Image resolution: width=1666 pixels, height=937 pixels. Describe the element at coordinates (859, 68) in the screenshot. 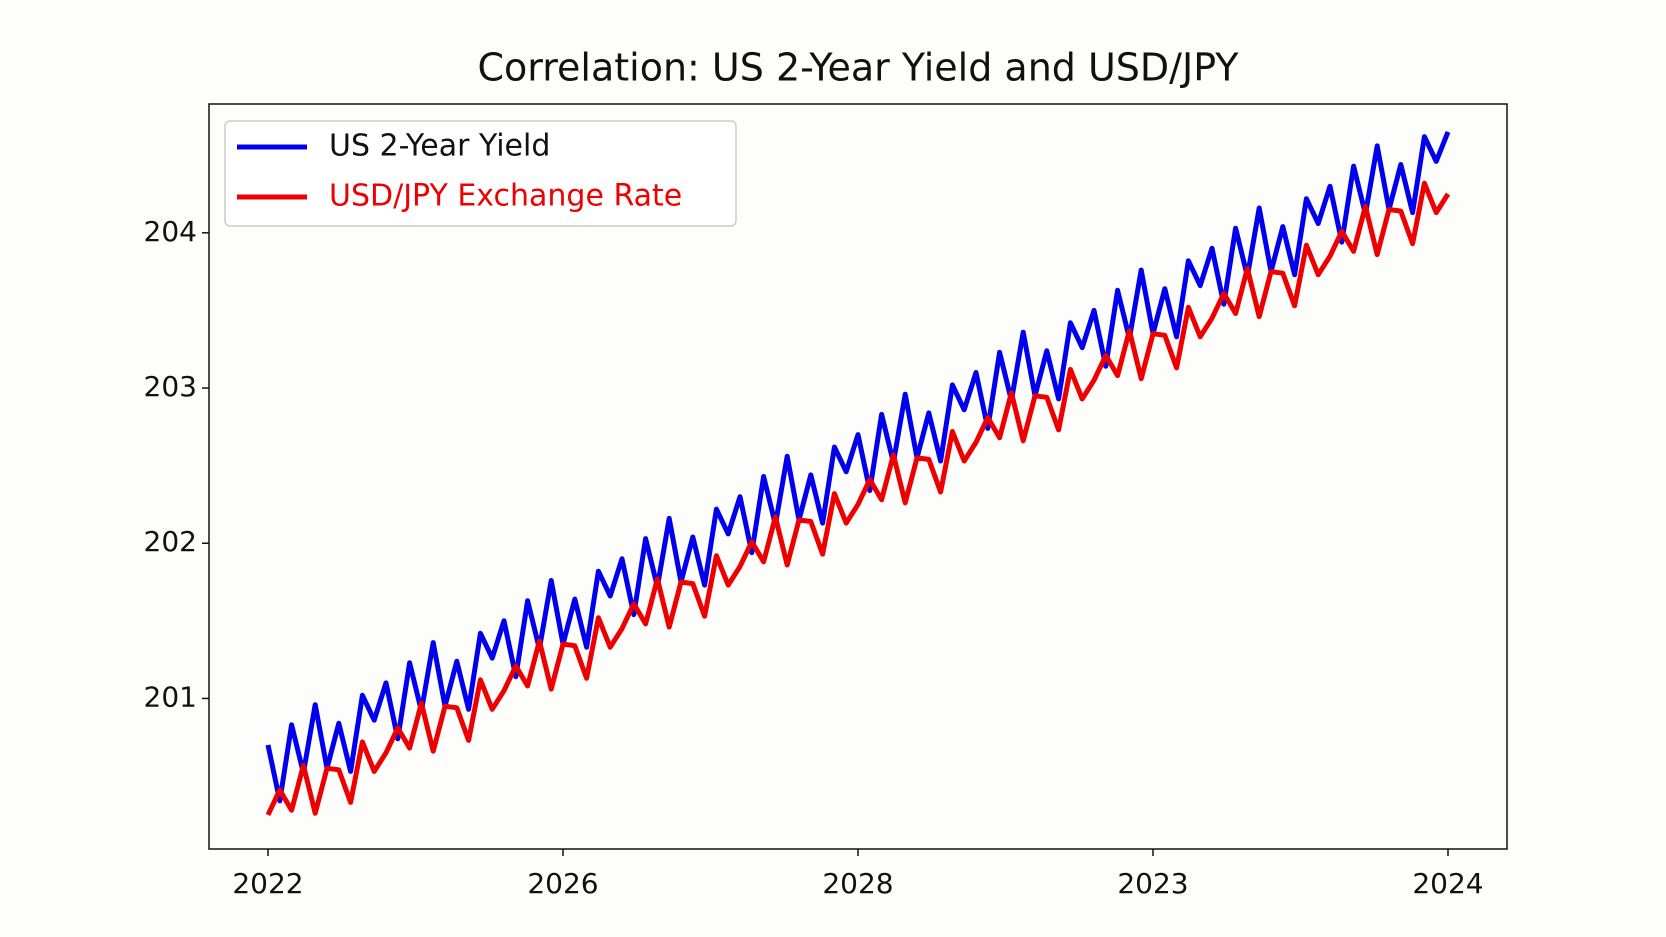

I see `chart-title: Correlation: US 2-Year Yield and USD/JPY` at that location.